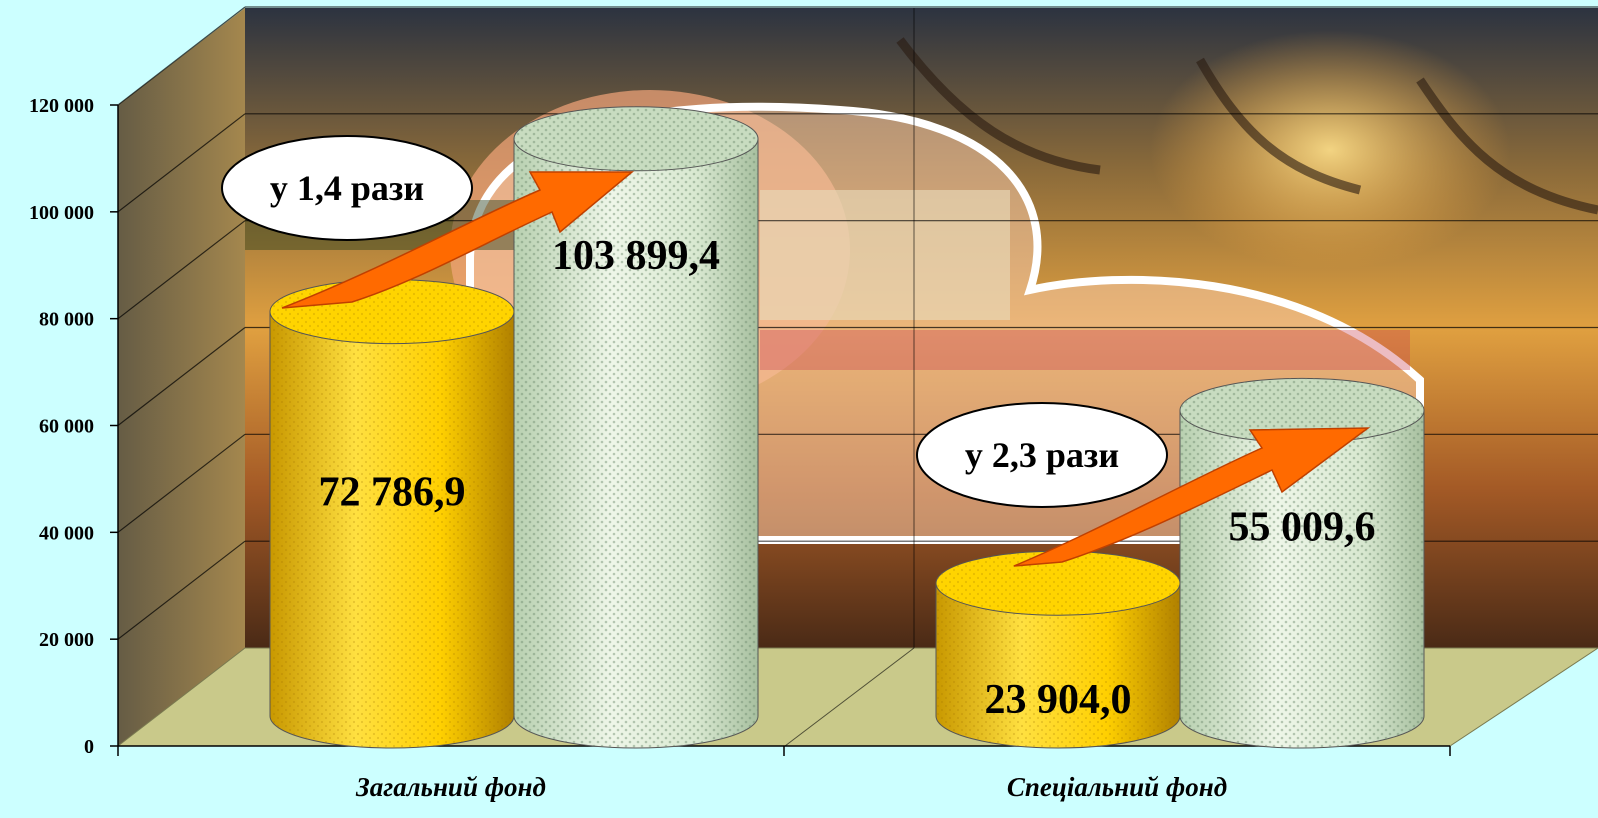 Image resolution: width=1598 pixels, height=818 pixels. What do you see at coordinates (66, 427) in the screenshot?
I see `y-tick-label: 60 000` at bounding box center [66, 427].